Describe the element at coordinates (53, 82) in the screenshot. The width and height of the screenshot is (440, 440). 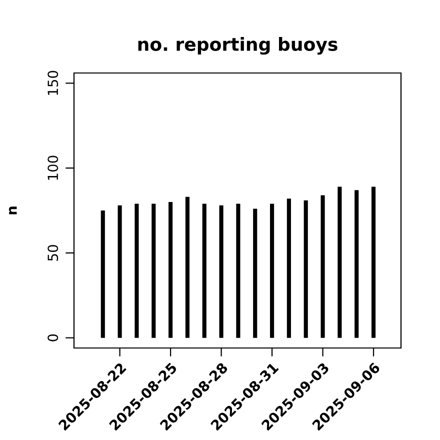
I see `y-tick-label: 150` at that location.